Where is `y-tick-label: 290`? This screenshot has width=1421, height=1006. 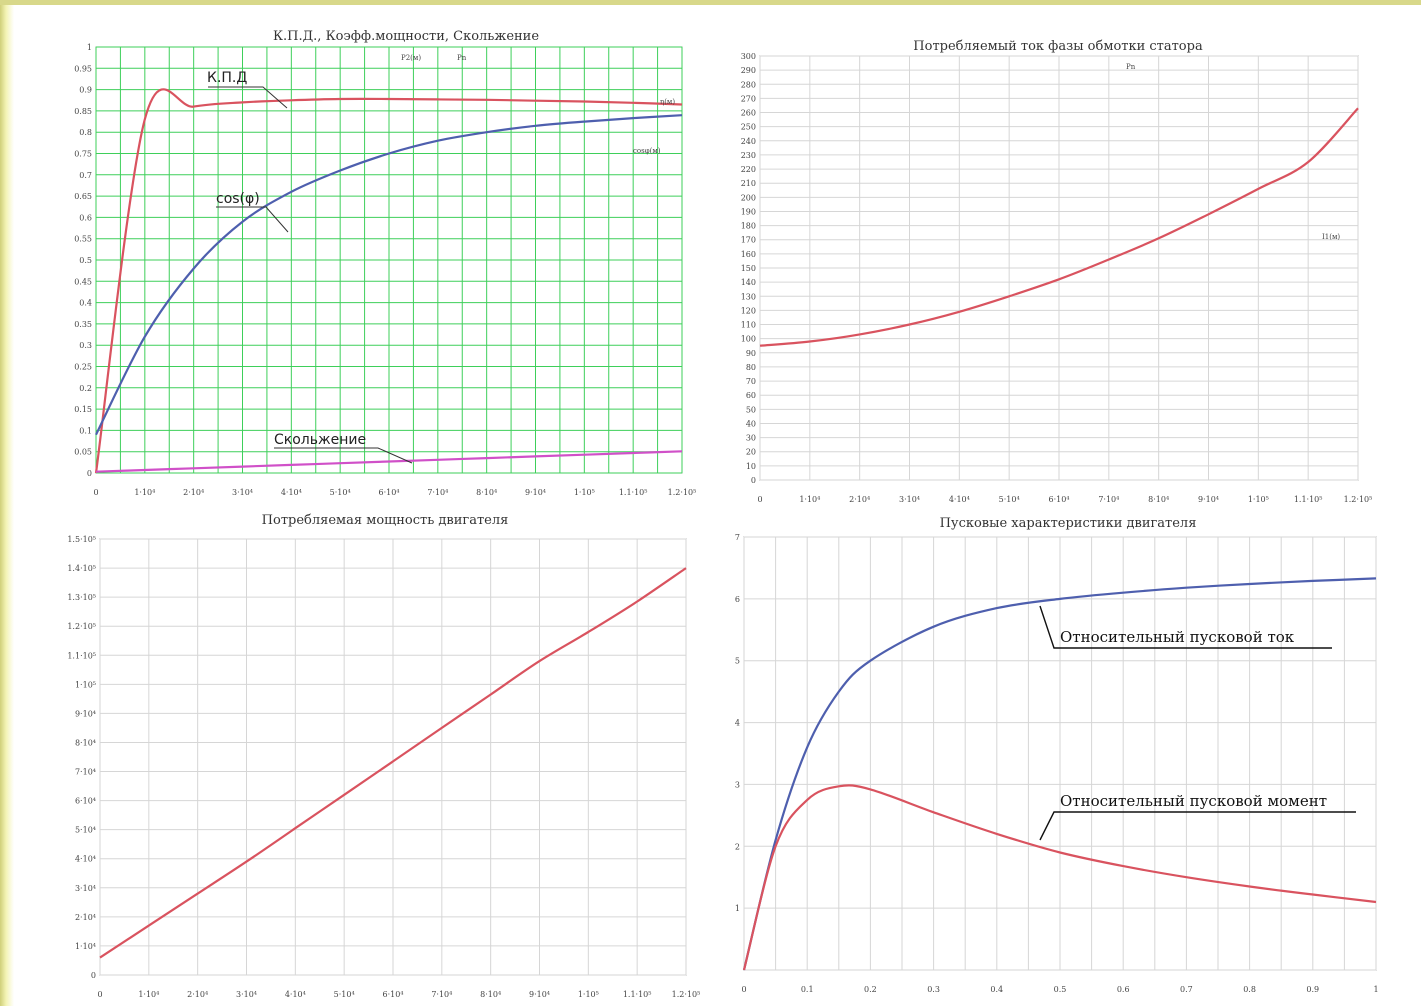
y-tick-label: 290 is located at coordinates (748, 70).